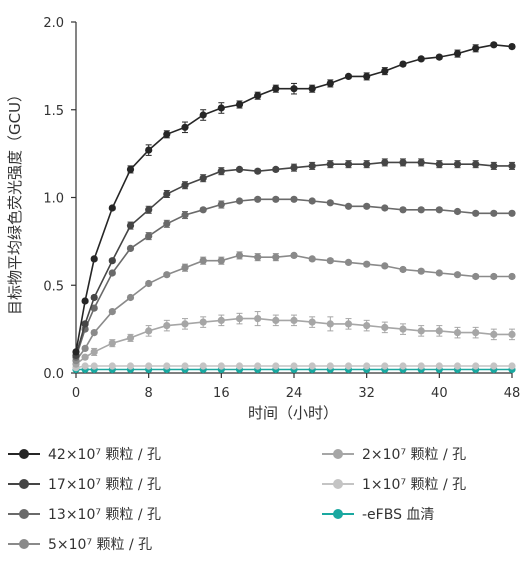  What do you see at coordinates (294, 393) in the screenshot?
I see `x-tick-label: 24` at bounding box center [294, 393].